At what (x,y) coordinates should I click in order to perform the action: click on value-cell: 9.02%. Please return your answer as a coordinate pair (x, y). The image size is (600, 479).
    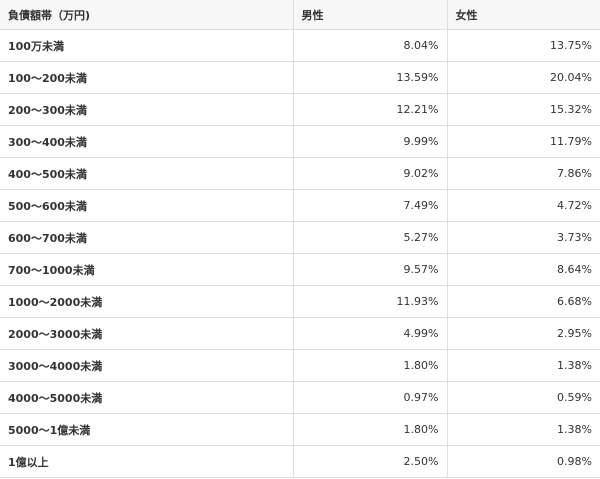
    Looking at the image, I should click on (369, 173).